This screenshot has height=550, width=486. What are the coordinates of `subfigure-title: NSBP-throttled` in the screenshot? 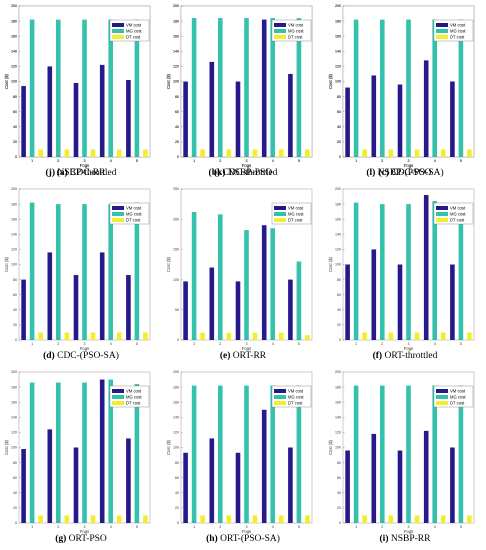 It's located at (86, 173).